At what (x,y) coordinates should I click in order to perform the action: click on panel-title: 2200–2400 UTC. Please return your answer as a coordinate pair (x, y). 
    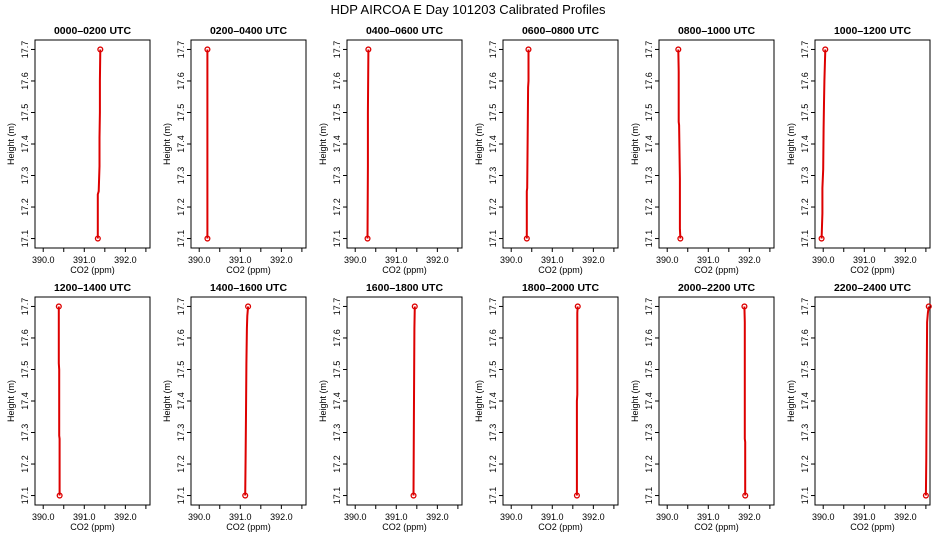
    Looking at the image, I should click on (872, 288).